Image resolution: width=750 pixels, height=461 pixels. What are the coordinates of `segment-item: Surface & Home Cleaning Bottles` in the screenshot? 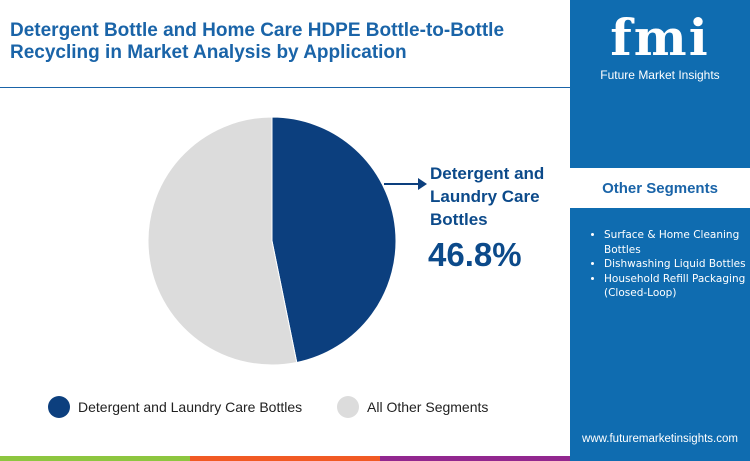 It's located at (677, 242).